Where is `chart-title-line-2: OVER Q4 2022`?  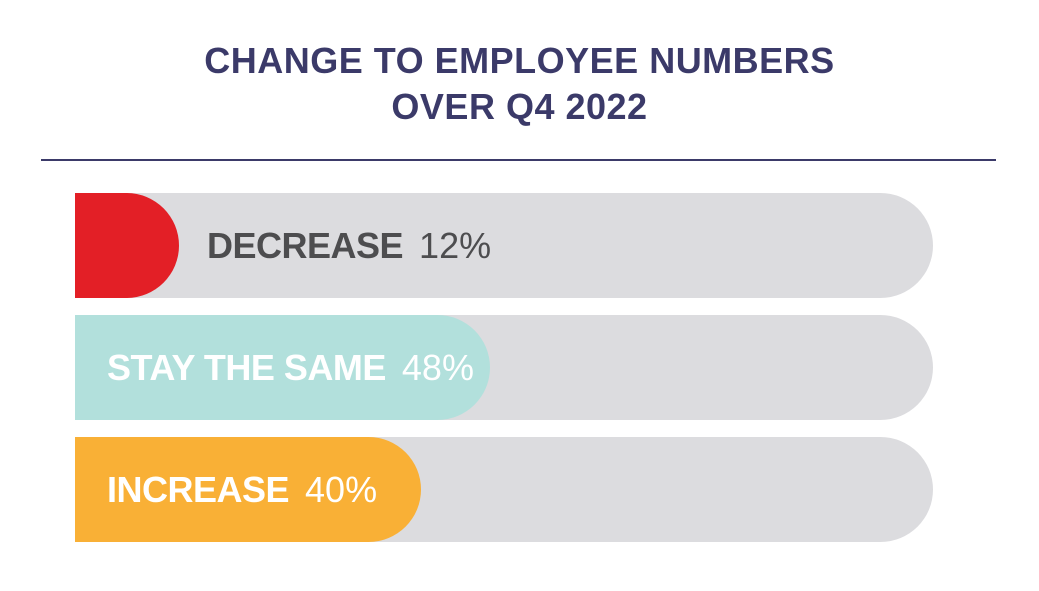 chart-title-line-2: OVER Q4 2022 is located at coordinates (519, 106).